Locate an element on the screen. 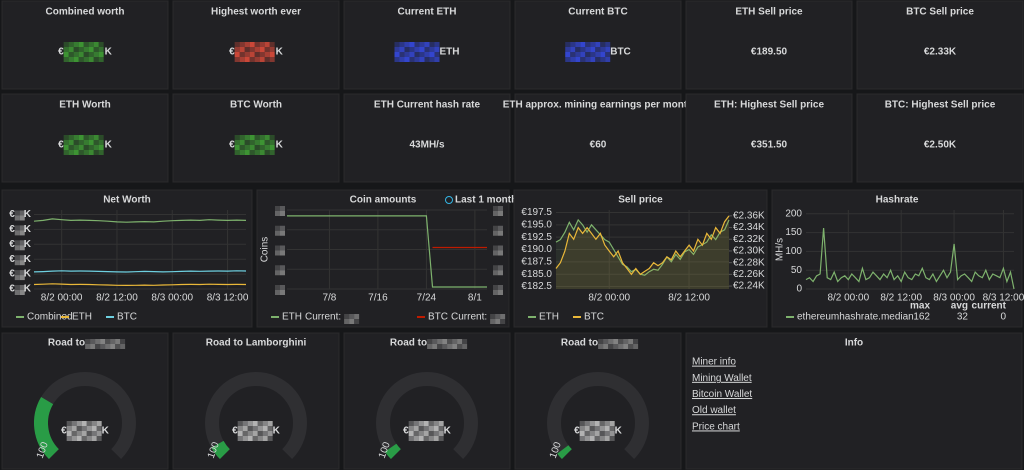 This screenshot has width=1024, height=470. legend-current: Current: is located at coordinates (323, 317).